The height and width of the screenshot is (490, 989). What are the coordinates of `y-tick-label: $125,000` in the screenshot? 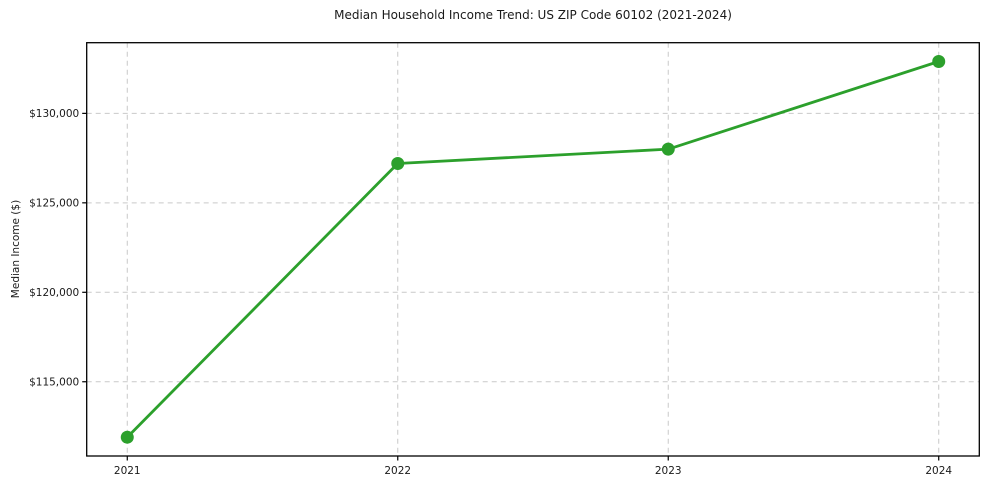 It's located at (54, 204).